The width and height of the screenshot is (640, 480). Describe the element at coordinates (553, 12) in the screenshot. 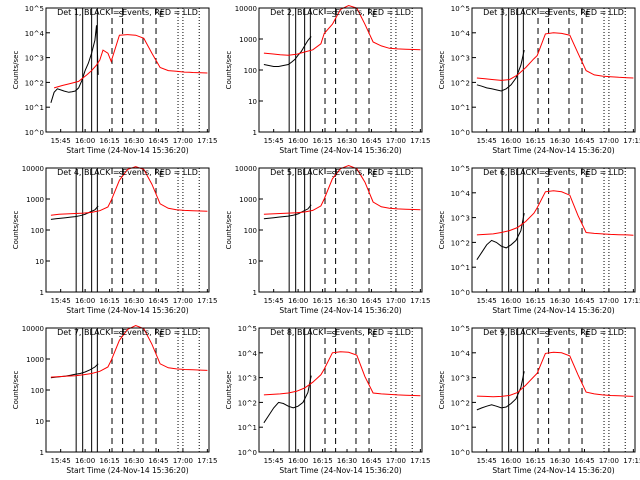

I see `panel-title: Det 3, BLACK = Events, RED = LLD` at that location.